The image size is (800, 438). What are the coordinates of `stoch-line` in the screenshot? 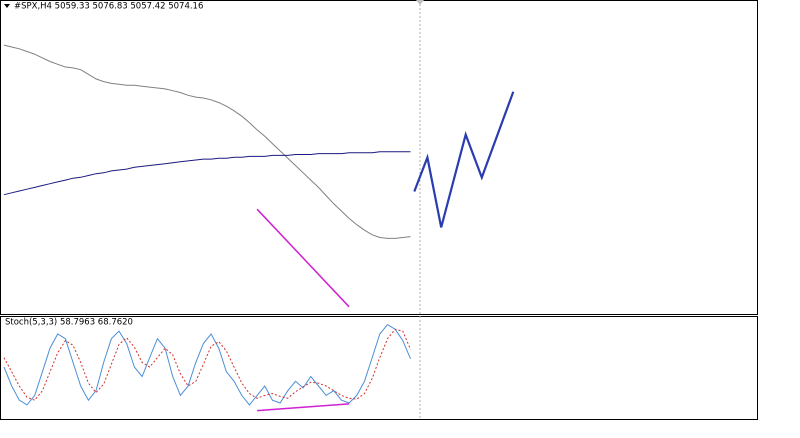 It's located at (207, 364).